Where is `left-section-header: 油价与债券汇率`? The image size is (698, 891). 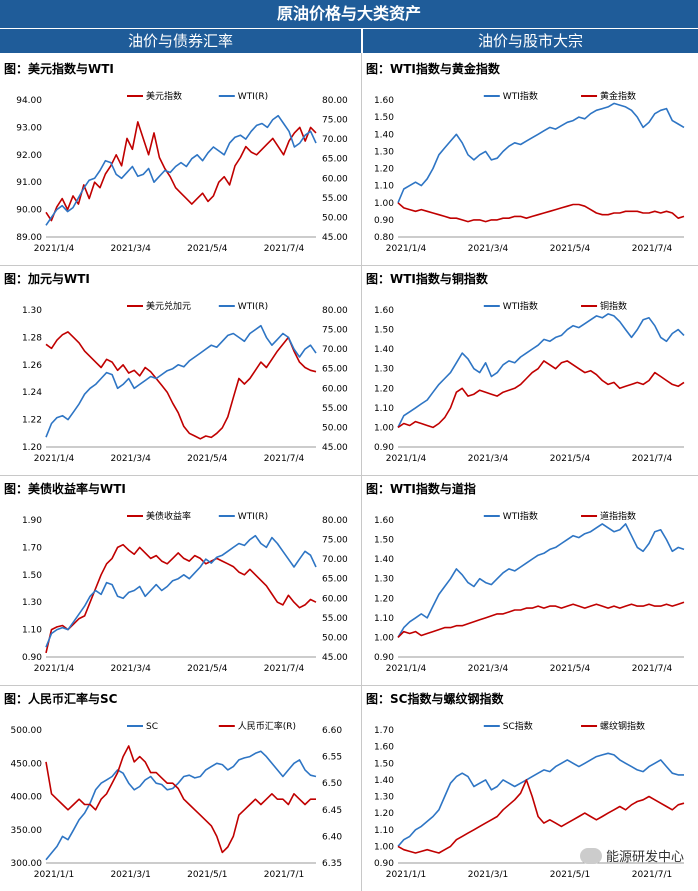
left-section-header: 油价与债券汇率 is located at coordinates (180, 41).